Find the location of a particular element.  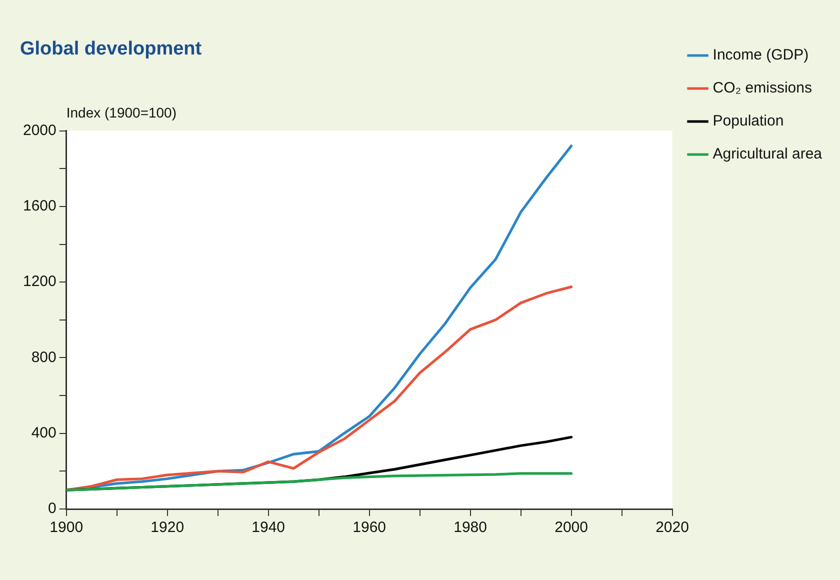

x-tick-label: 1920 is located at coordinates (167, 527).